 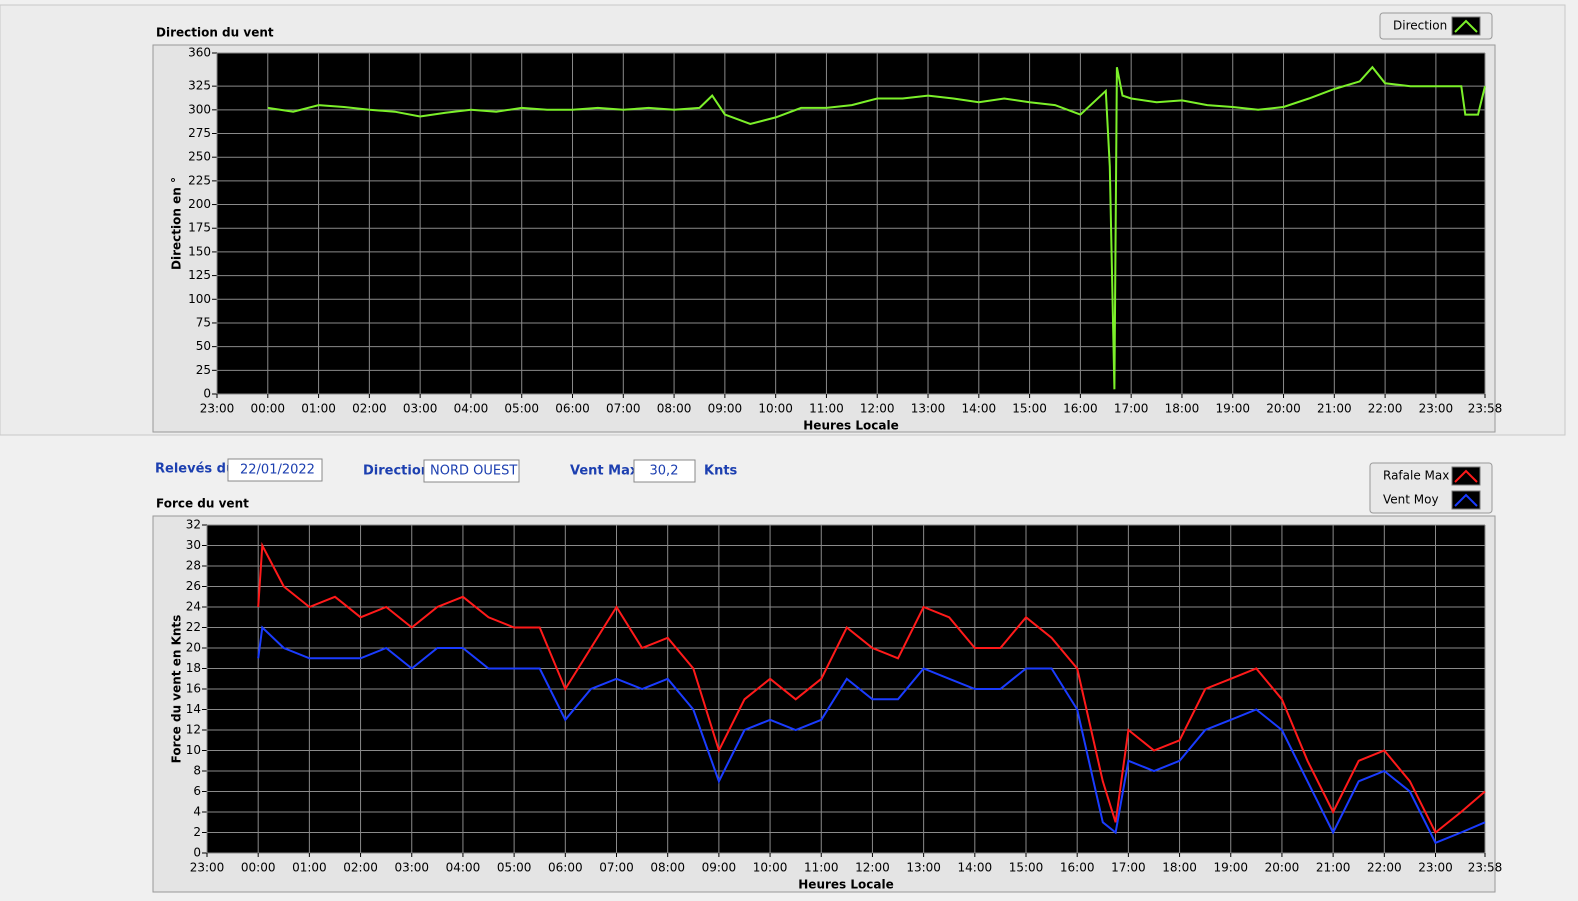 What do you see at coordinates (199, 251) in the screenshot?
I see `y-tick-label: 150` at bounding box center [199, 251].